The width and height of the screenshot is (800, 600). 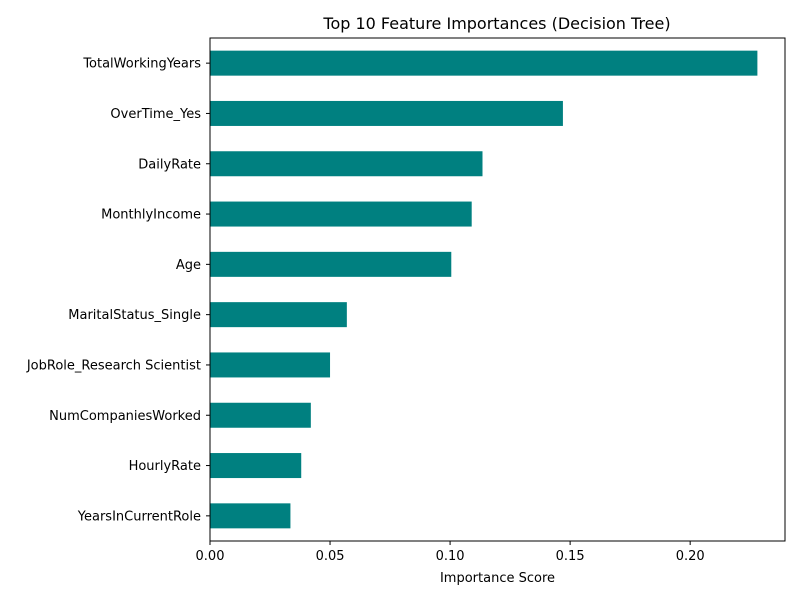 I want to click on bar-hourlyrate, so click(x=256, y=466).